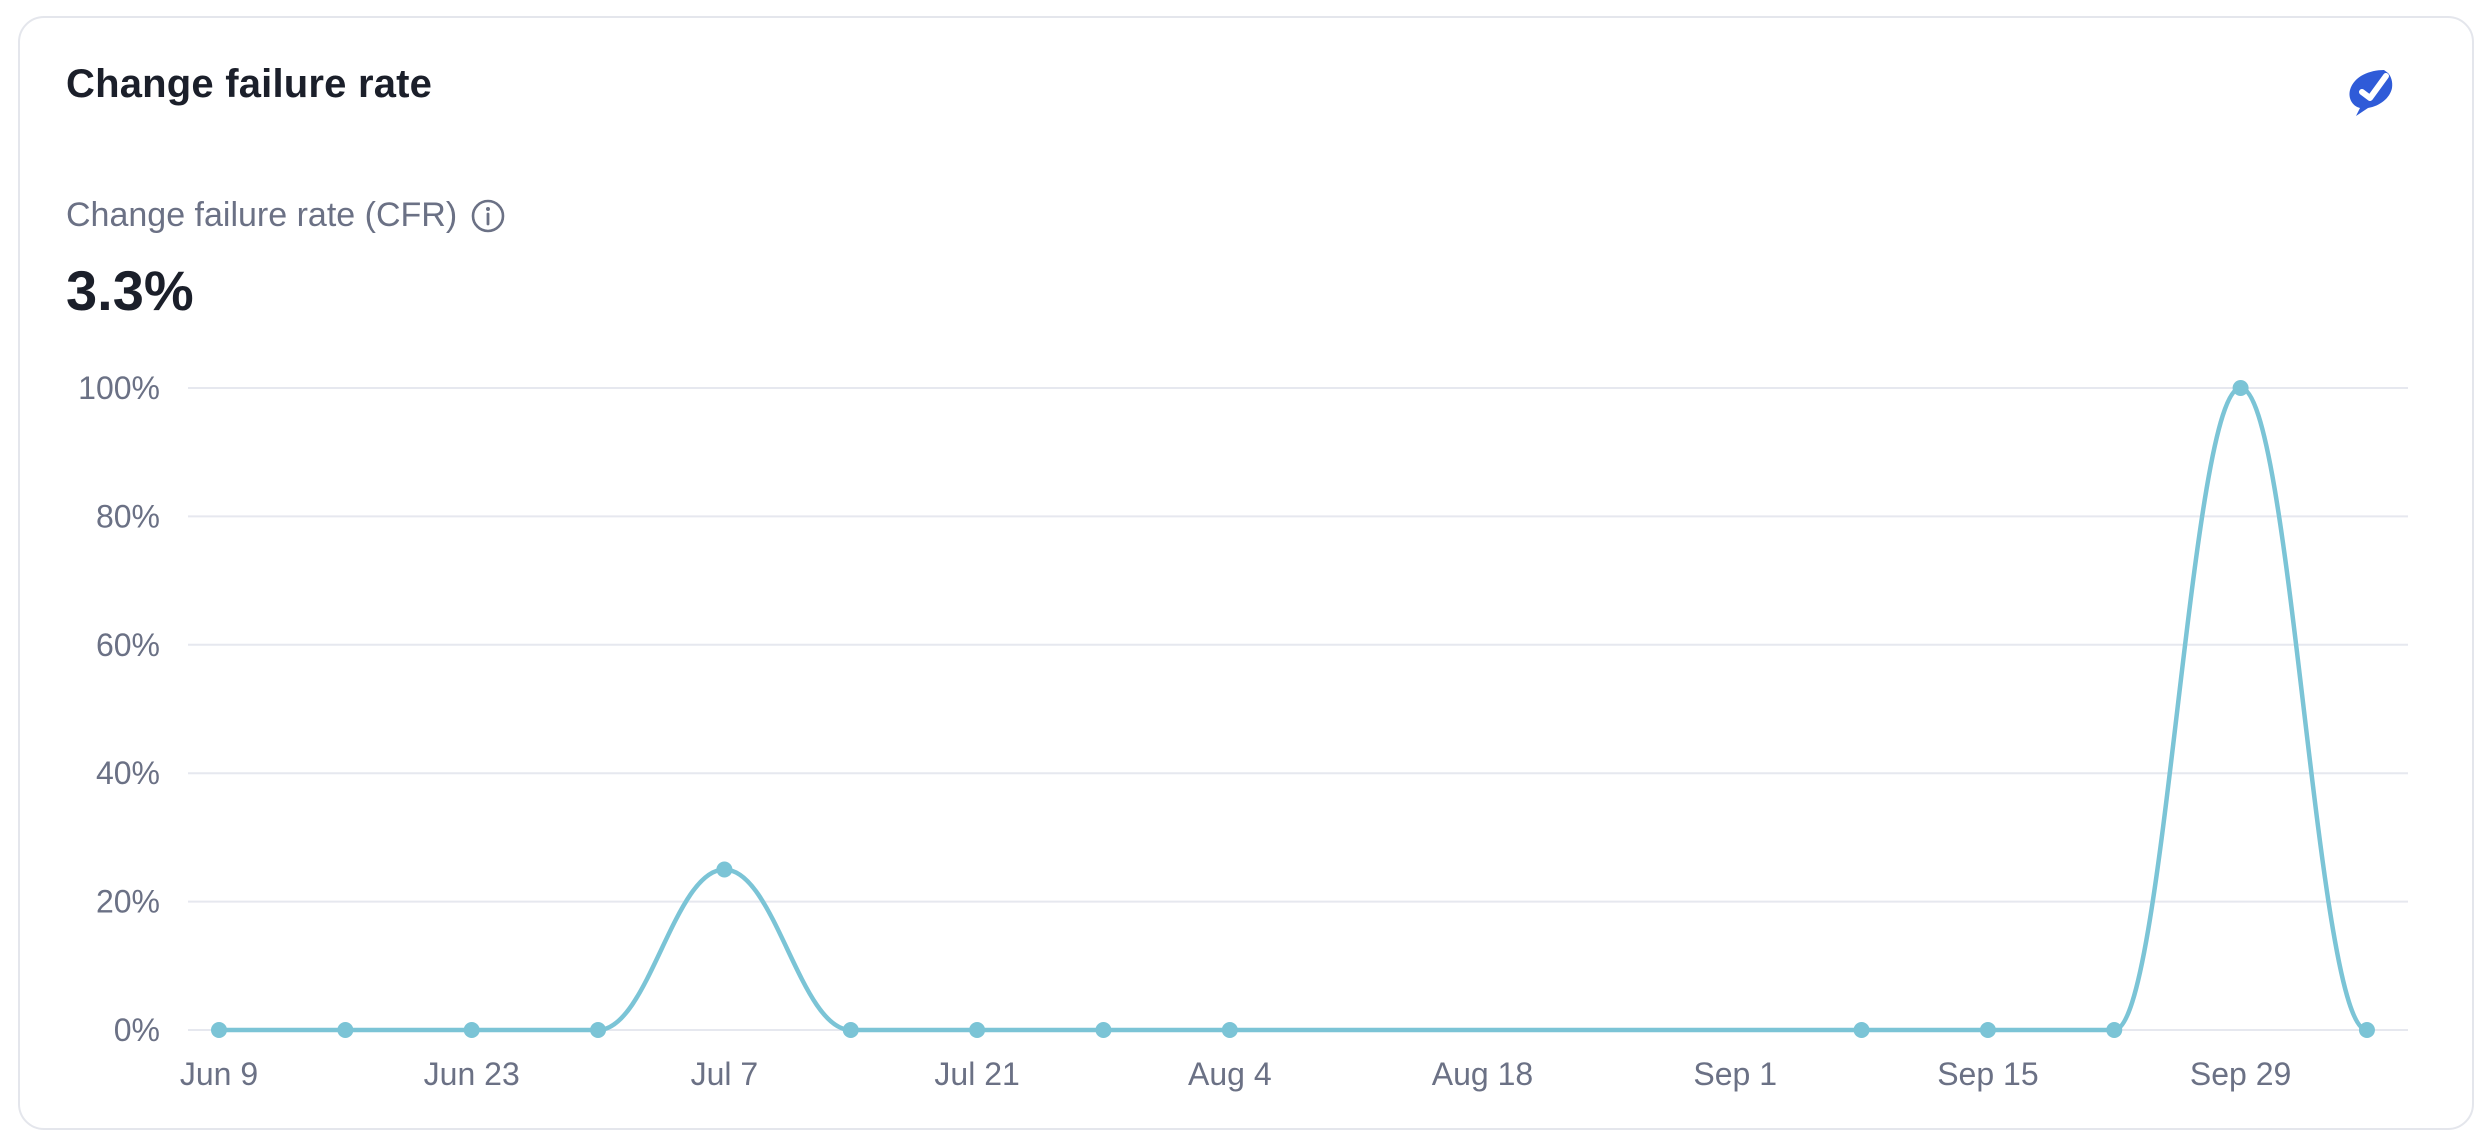 This screenshot has width=2492, height=1148. Describe the element at coordinates (1735, 1074) in the screenshot. I see `x-tick-label: Sep 1` at that location.